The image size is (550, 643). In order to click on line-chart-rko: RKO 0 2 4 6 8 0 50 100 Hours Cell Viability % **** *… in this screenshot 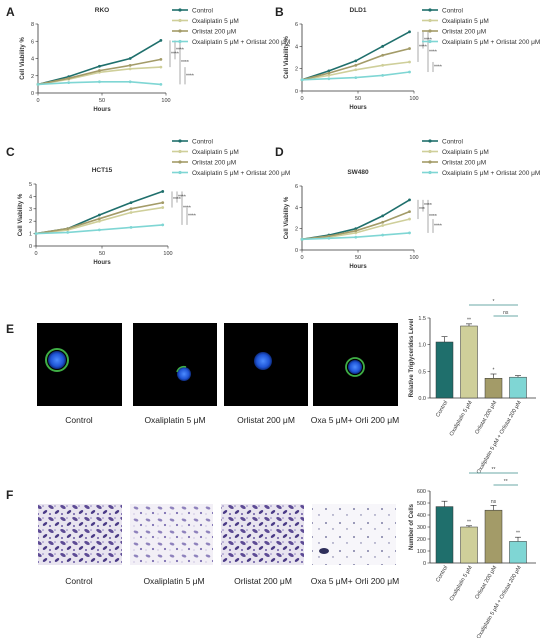, I will do `click(107, 60)`.